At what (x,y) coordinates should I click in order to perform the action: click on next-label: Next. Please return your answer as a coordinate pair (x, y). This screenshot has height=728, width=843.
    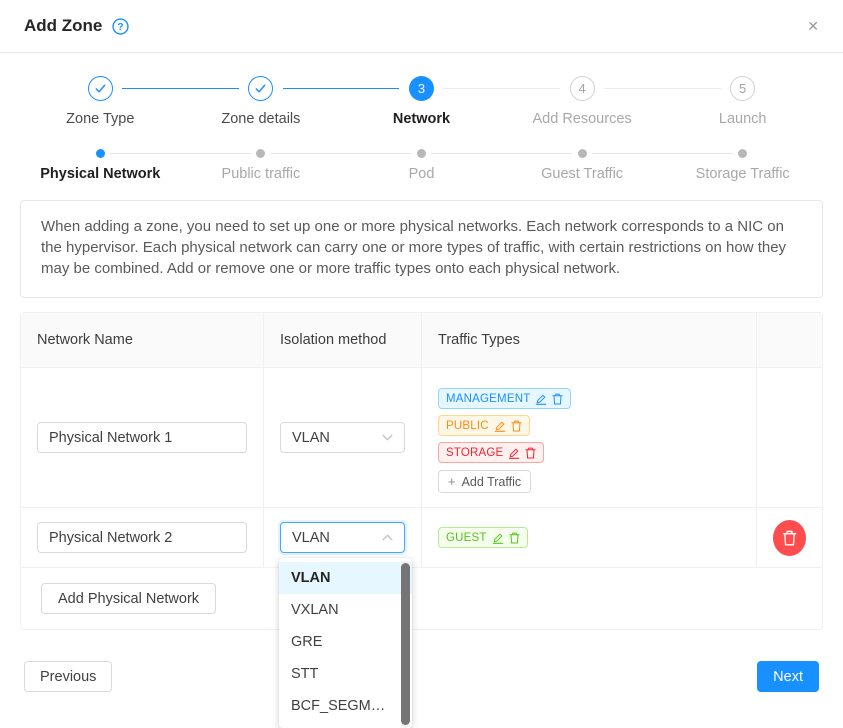
    Looking at the image, I should click on (788, 676).